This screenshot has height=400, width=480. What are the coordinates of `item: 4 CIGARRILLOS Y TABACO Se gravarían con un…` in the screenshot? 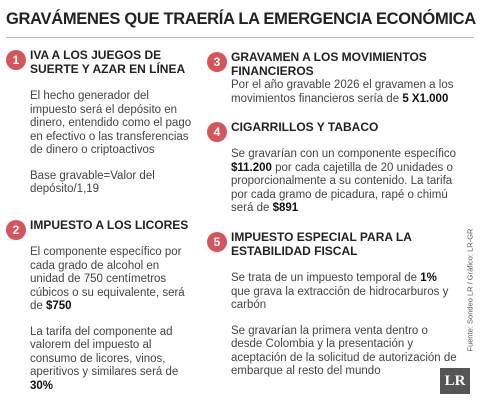 It's located at (333, 168).